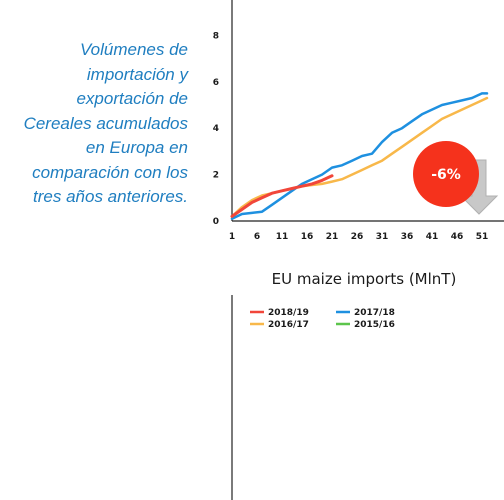 This screenshot has height=500, width=504. Describe the element at coordinates (257, 237) in the screenshot. I see `x-tick-label: 6` at that location.